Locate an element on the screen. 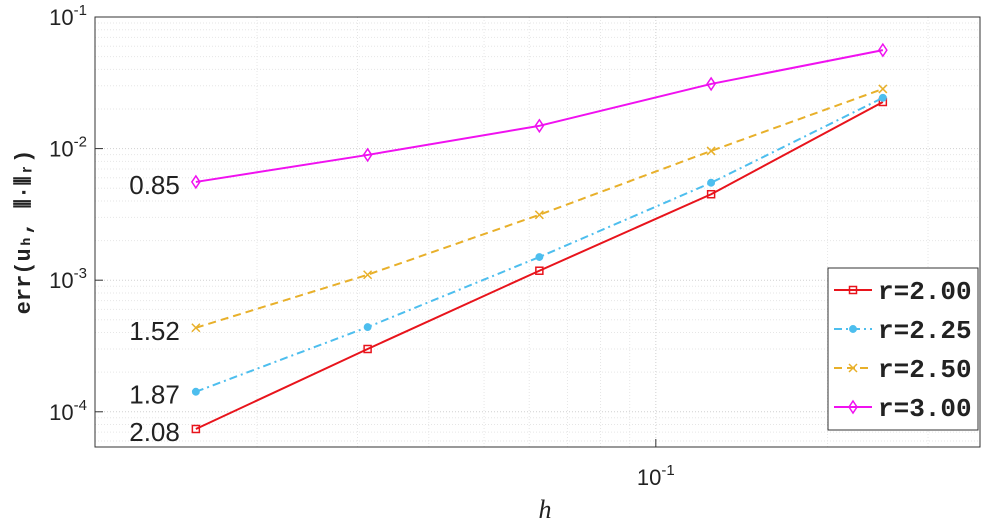 The width and height of the screenshot is (997, 530). tick-label: 10⁻² is located at coordinates (68, 148).